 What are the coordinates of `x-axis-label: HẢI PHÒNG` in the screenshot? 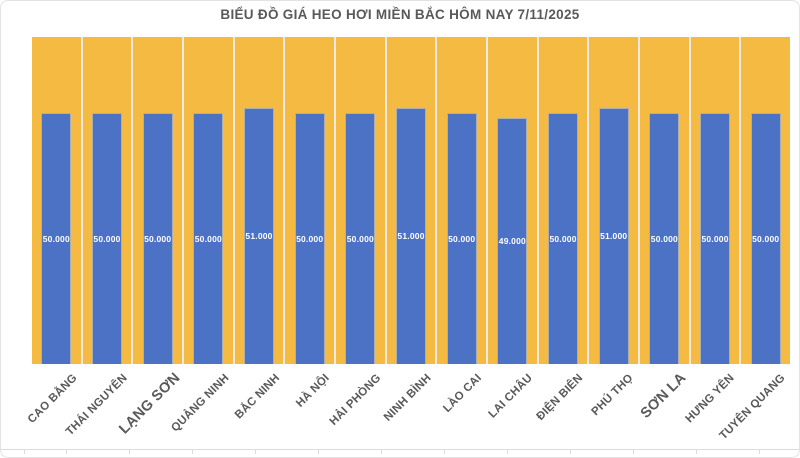 It's located at (355, 400).